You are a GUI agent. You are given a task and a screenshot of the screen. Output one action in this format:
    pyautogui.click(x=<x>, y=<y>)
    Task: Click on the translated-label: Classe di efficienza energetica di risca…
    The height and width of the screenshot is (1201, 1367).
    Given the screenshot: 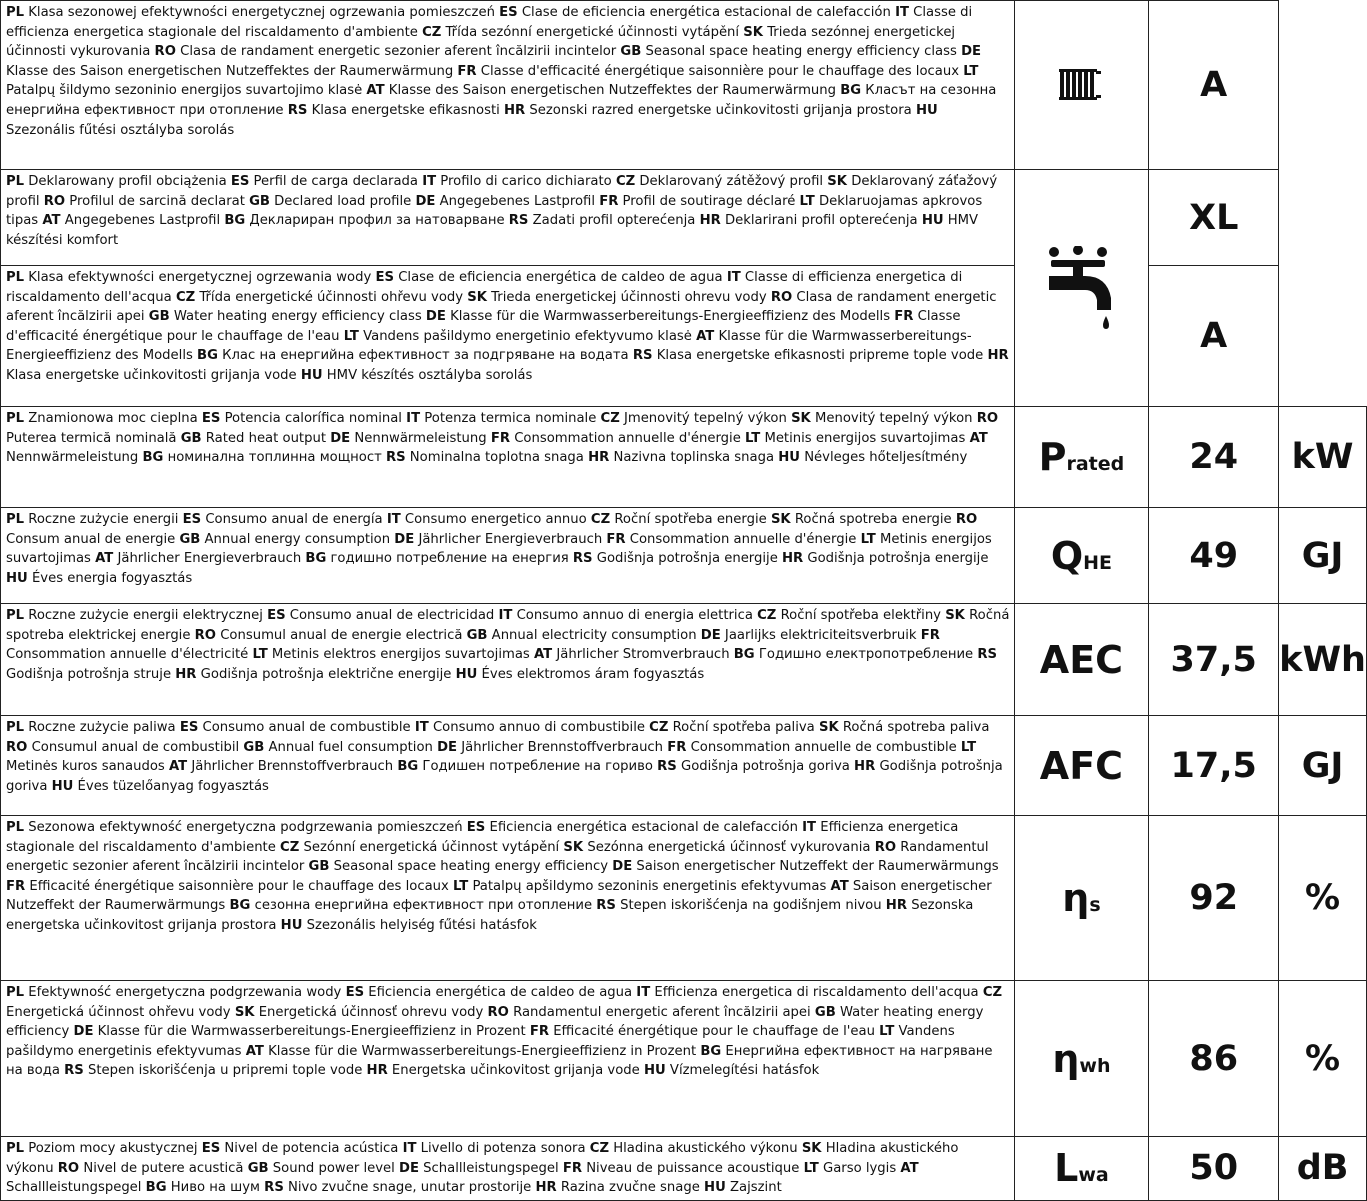 What is the action you would take?
    pyautogui.click(x=484, y=287)
    